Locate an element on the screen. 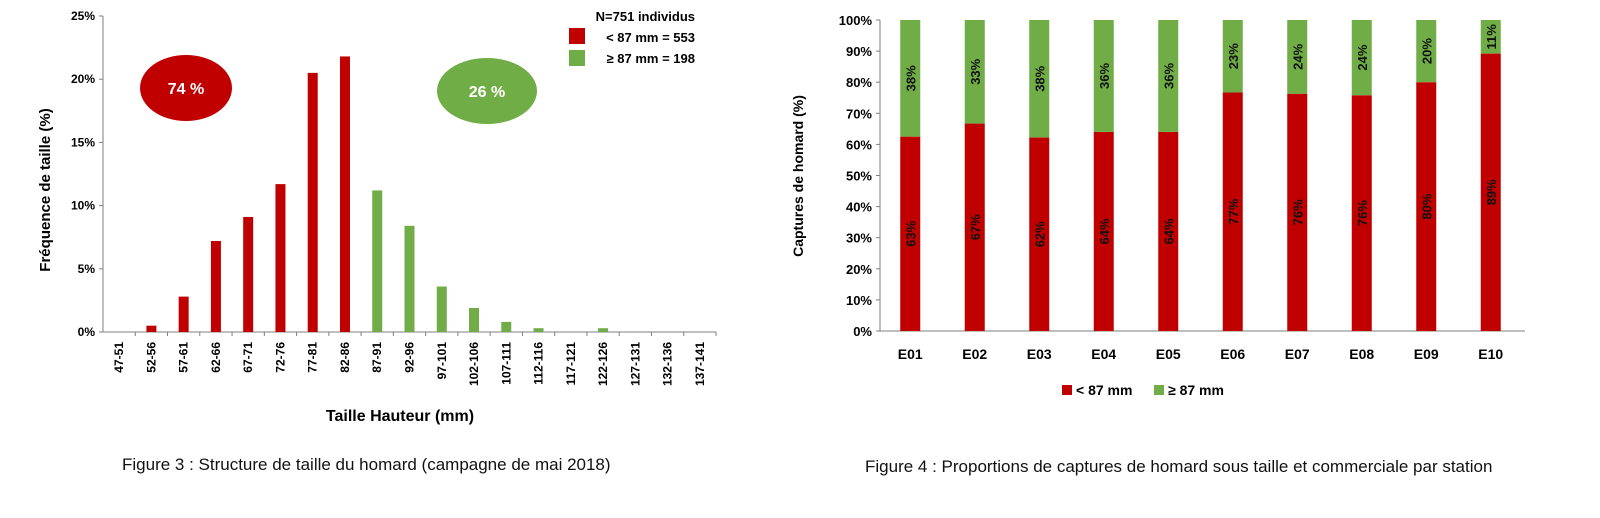 The height and width of the screenshot is (518, 1600). data-label: 64% is located at coordinates (1168, 231).